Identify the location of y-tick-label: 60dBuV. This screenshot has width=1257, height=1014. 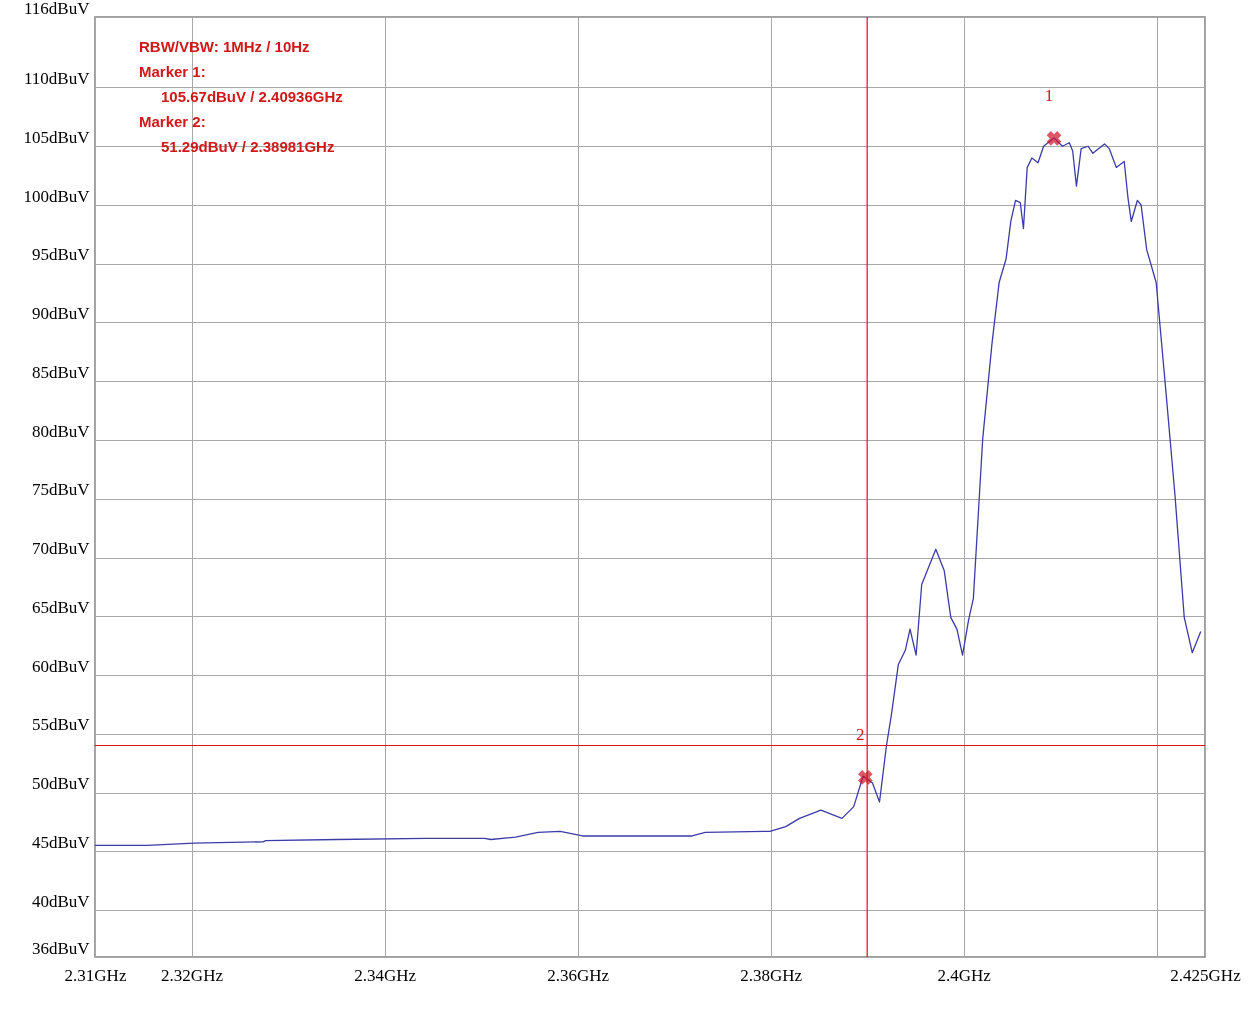
(61, 666).